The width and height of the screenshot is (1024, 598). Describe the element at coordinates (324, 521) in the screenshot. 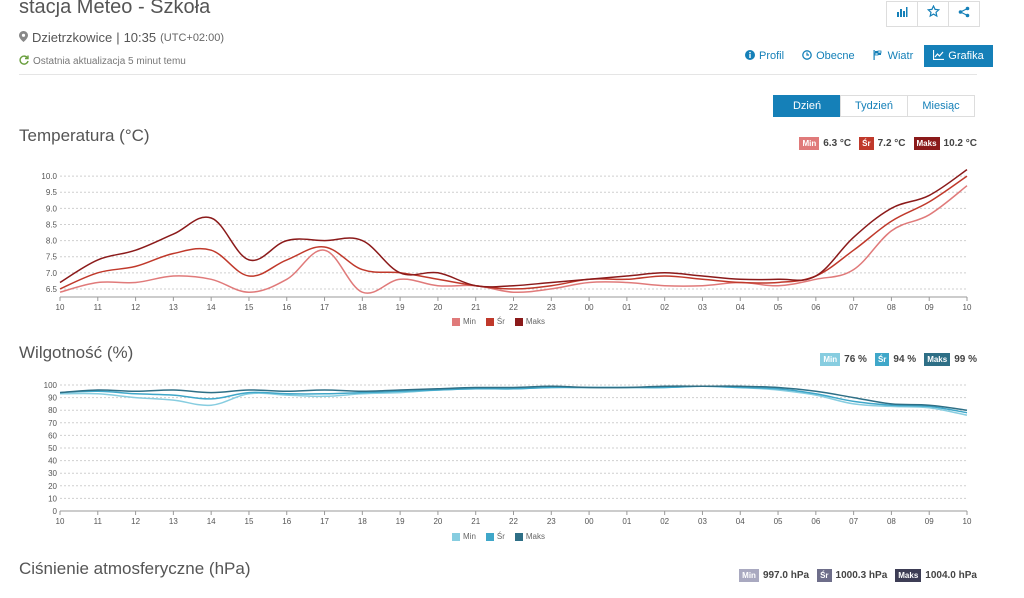

I see `x-tick-label: 17` at that location.